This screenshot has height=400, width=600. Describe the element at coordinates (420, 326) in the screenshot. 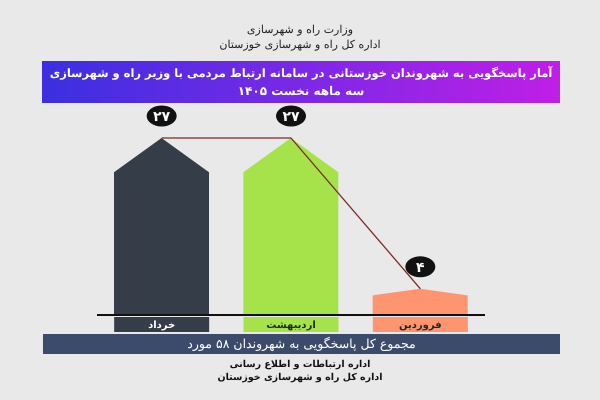

I see `x-tick-label: فروردین` at that location.